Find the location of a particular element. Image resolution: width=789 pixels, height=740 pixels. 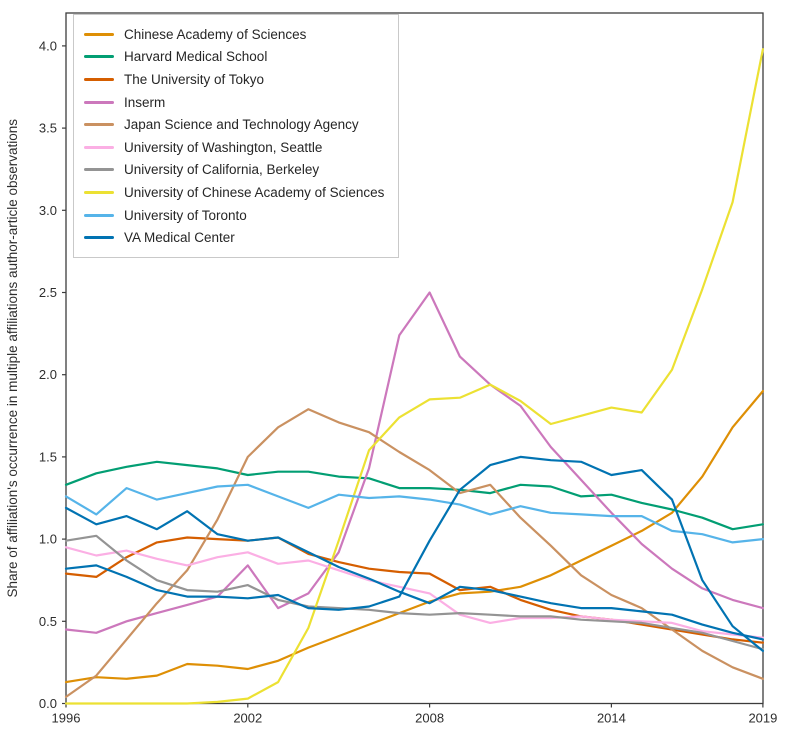

x-tick-label: 2002 is located at coordinates (247, 718).